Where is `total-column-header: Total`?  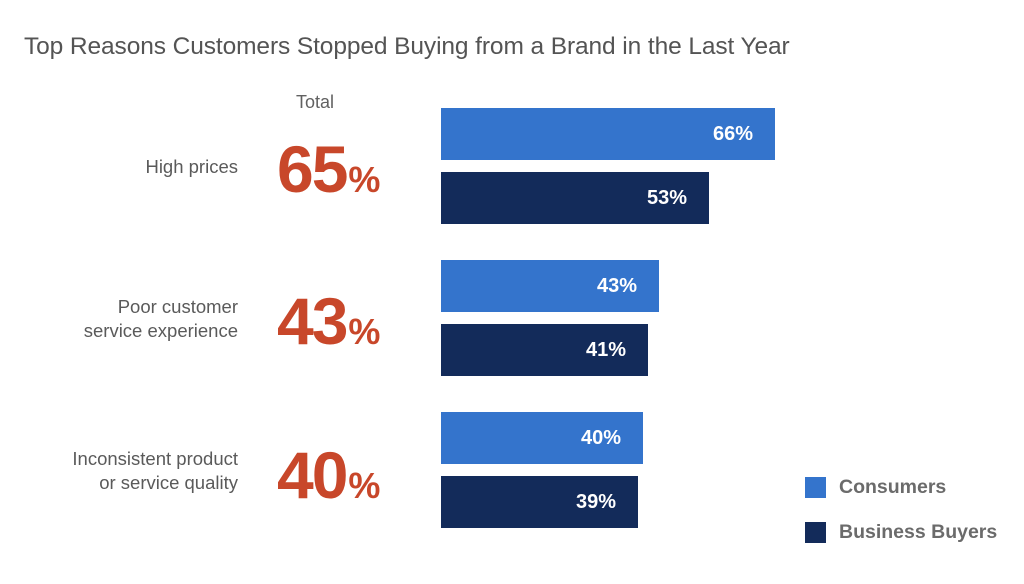
total-column-header: Total is located at coordinates (315, 102).